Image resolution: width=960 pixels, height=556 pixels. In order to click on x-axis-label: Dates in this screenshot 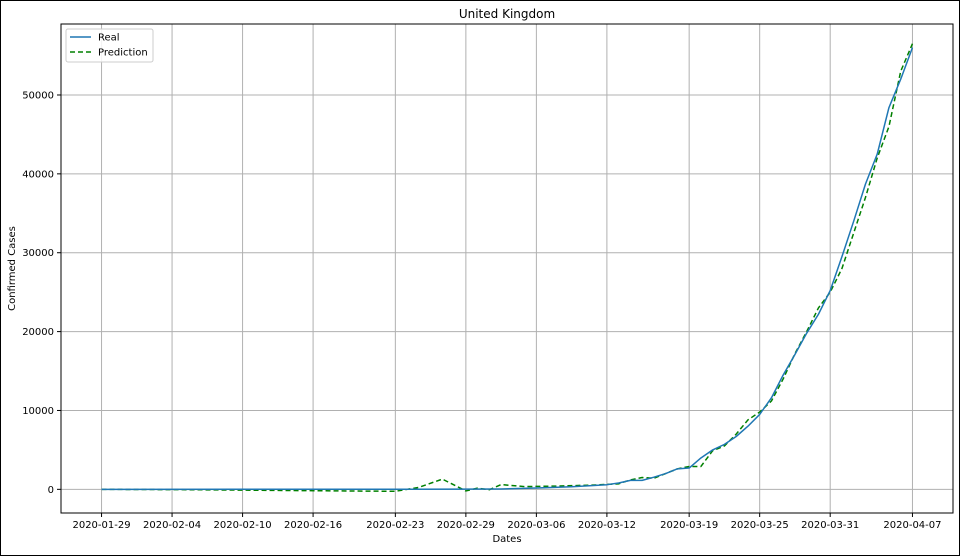, I will do `click(506, 539)`.